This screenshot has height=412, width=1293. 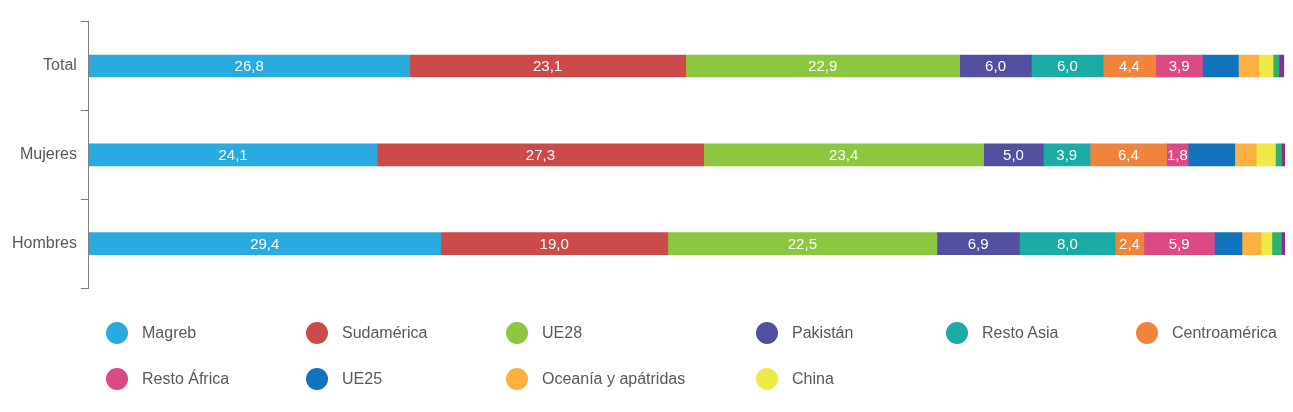 I want to click on data-label: 23,4, so click(x=844, y=154).